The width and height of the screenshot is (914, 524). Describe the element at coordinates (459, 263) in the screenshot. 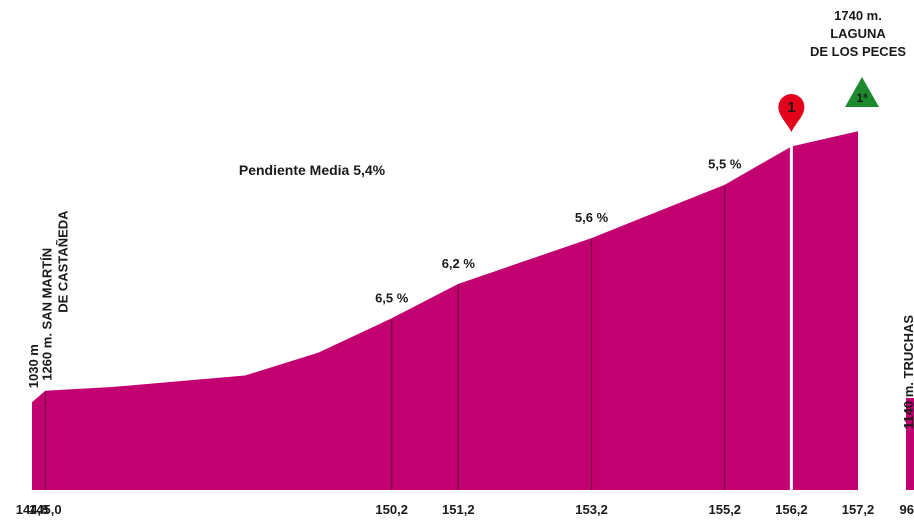

I see `gradient-label: 6,2 %` at that location.